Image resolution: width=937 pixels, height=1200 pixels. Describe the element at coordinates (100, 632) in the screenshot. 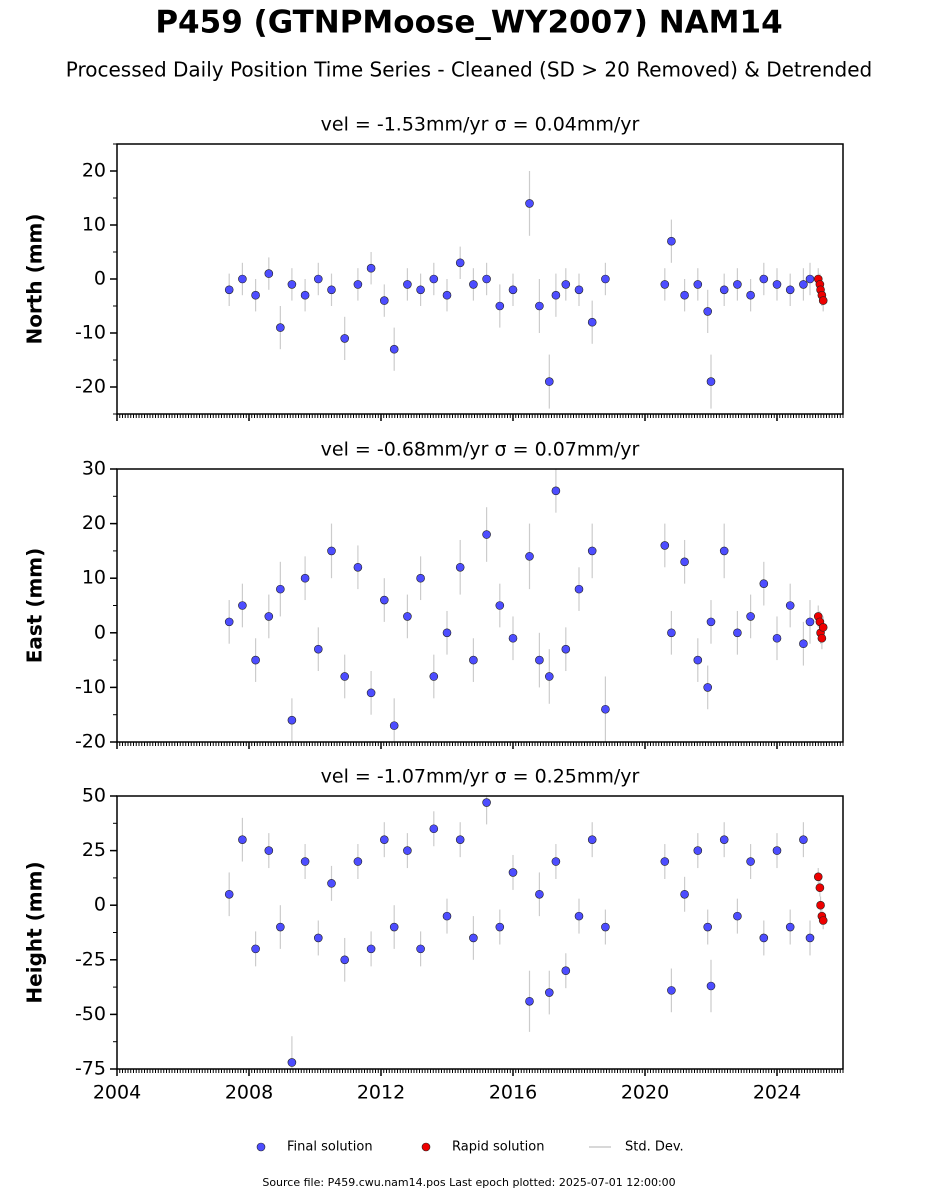

I see `y-tick-label: 0` at that location.